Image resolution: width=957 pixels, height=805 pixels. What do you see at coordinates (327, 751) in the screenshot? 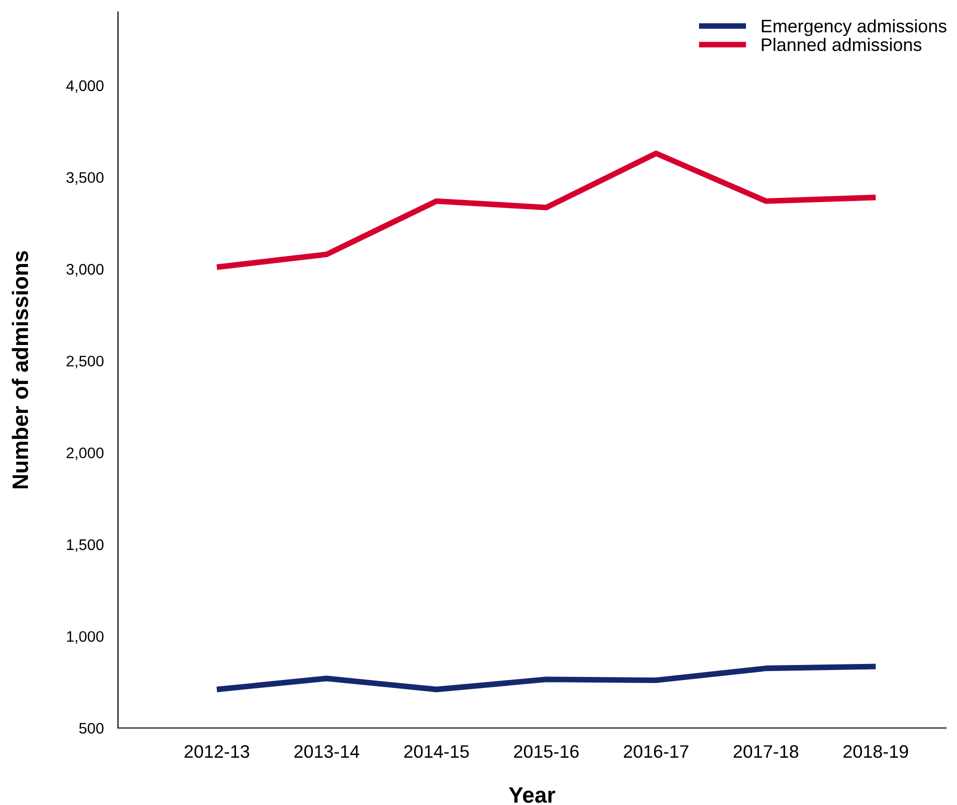
I see `x-tick-label: 2013-14` at bounding box center [327, 751].